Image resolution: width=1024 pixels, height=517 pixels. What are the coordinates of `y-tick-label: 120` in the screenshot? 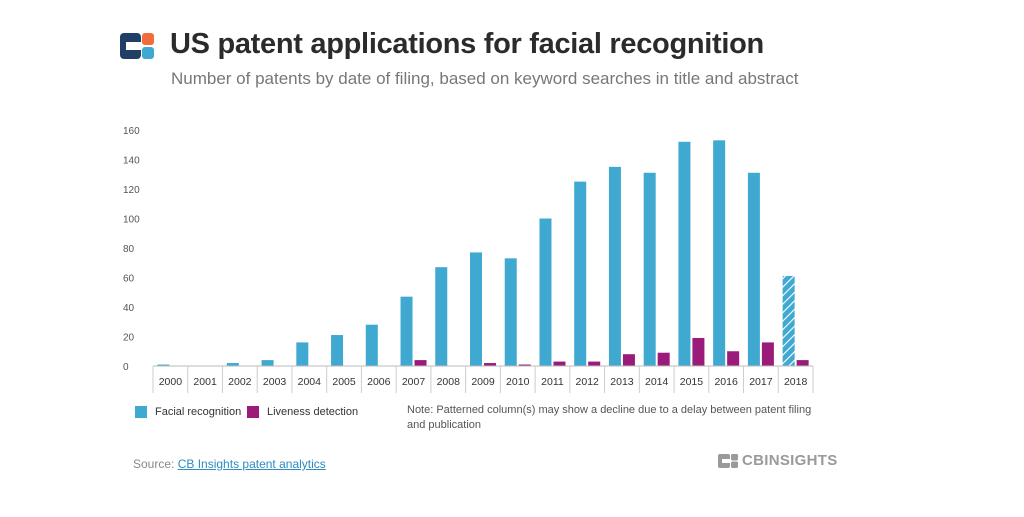 It's located at (131, 190).